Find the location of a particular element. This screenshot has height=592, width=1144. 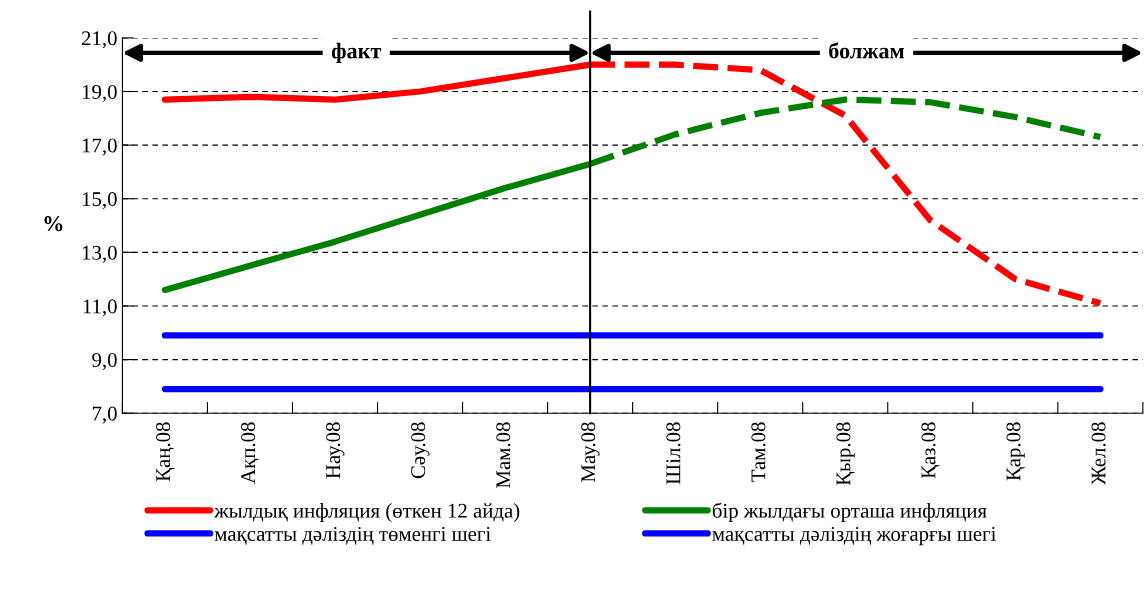

x-tick-label: Там.08 is located at coordinates (758, 452).